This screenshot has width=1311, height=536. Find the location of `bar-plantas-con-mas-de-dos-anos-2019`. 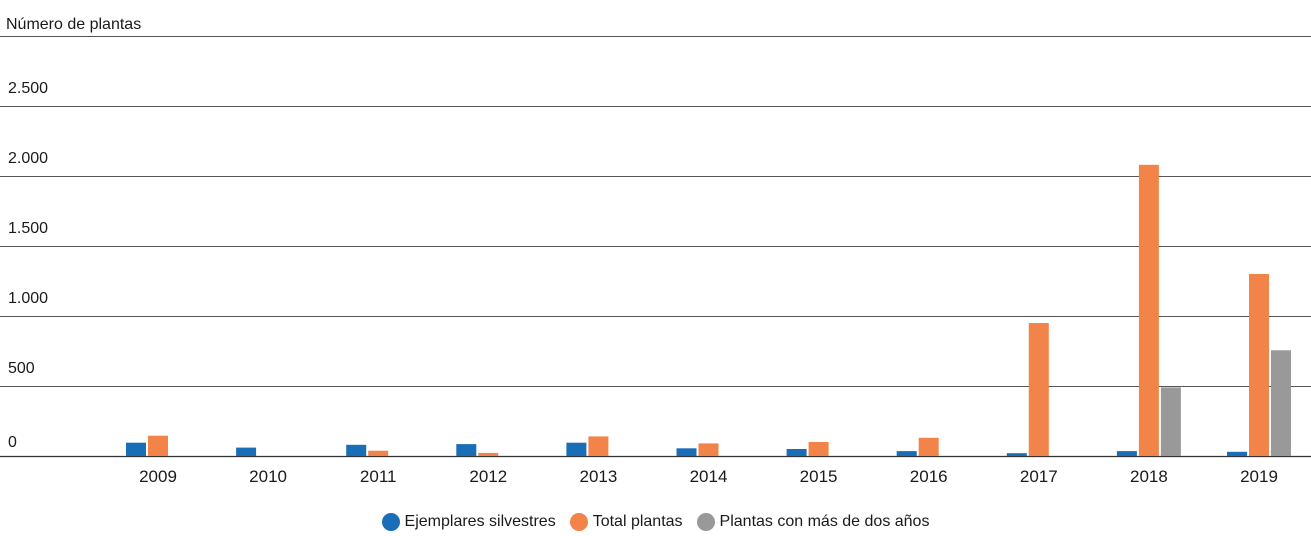

bar-plantas-con-mas-de-dos-anos-2019 is located at coordinates (1281, 403).